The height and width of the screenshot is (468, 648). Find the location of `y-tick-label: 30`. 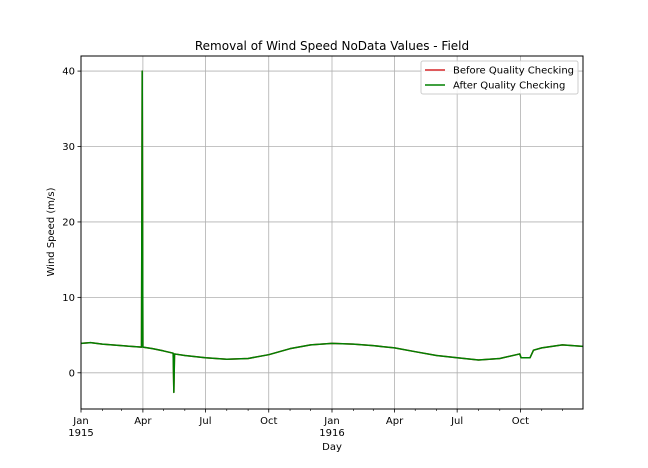

y-tick-label: 30 is located at coordinates (68, 147).